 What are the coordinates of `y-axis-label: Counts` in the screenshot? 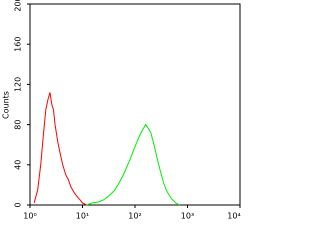 It's located at (6, 105).